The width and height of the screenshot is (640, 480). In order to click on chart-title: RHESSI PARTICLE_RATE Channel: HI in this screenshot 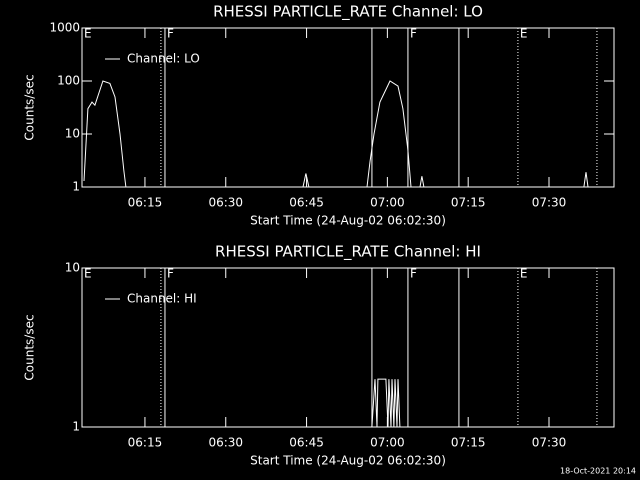, I will do `click(348, 252)`.